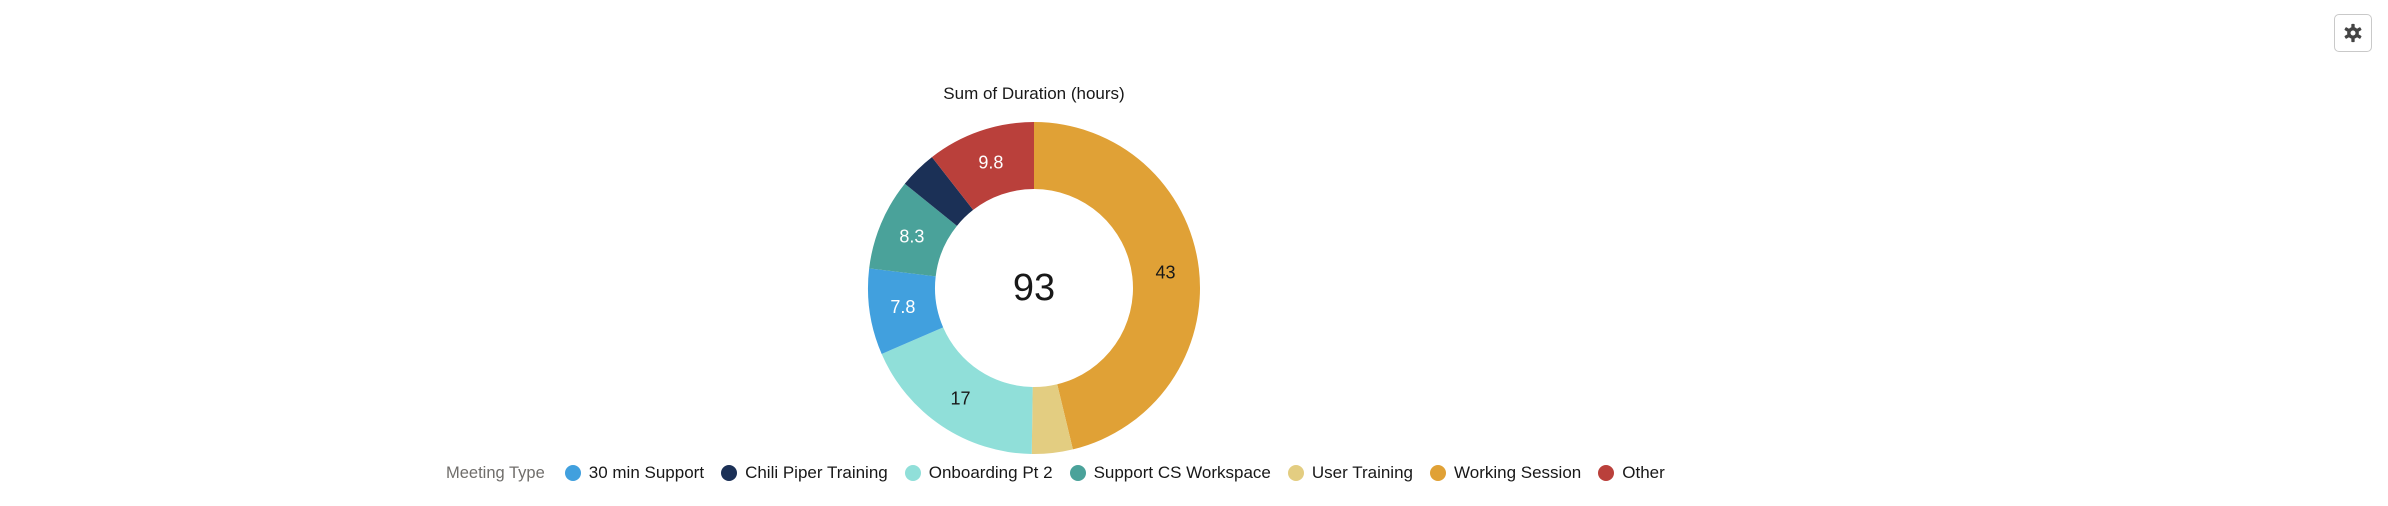  I want to click on legend-label: Chili Piper Training, so click(816, 472).